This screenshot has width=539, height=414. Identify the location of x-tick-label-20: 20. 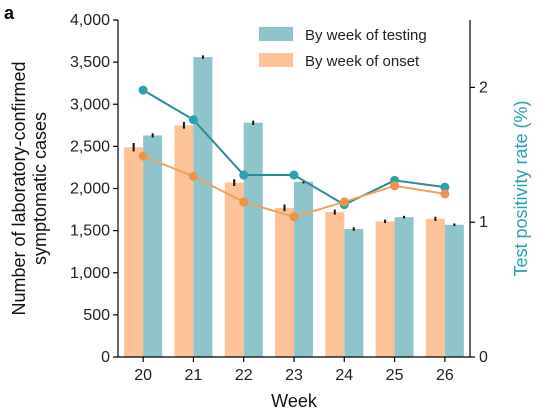
(143, 375).